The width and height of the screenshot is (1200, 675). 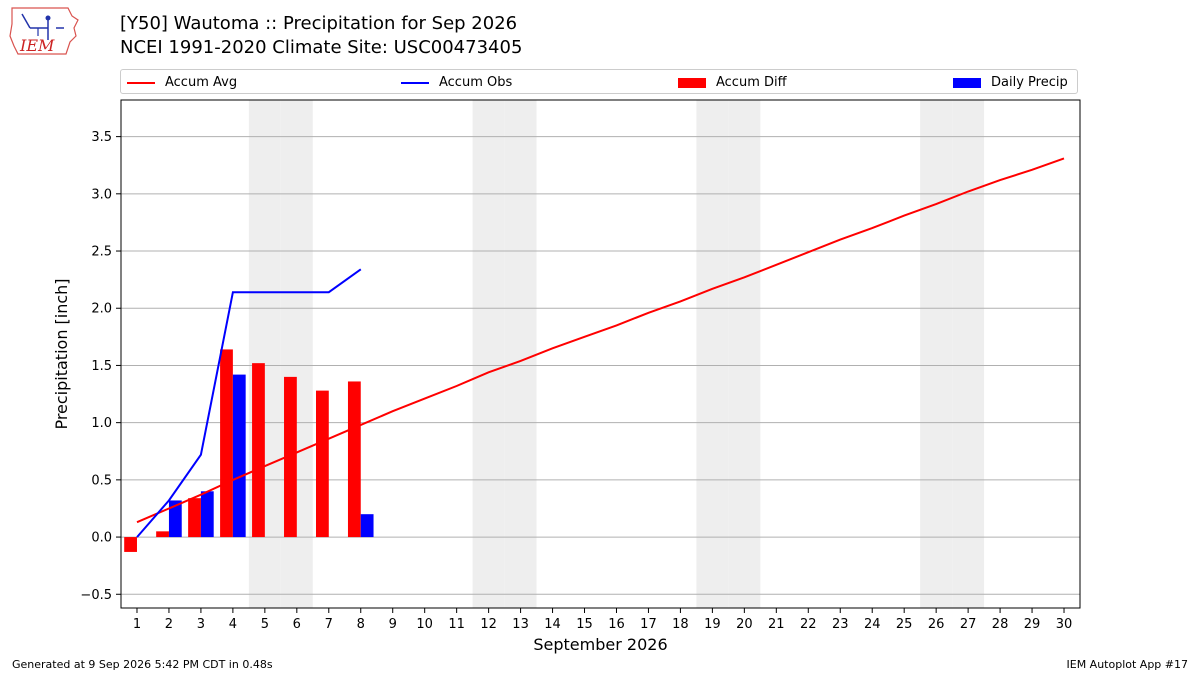 I want to click on y-tick-label: 1.5, so click(x=101, y=366).